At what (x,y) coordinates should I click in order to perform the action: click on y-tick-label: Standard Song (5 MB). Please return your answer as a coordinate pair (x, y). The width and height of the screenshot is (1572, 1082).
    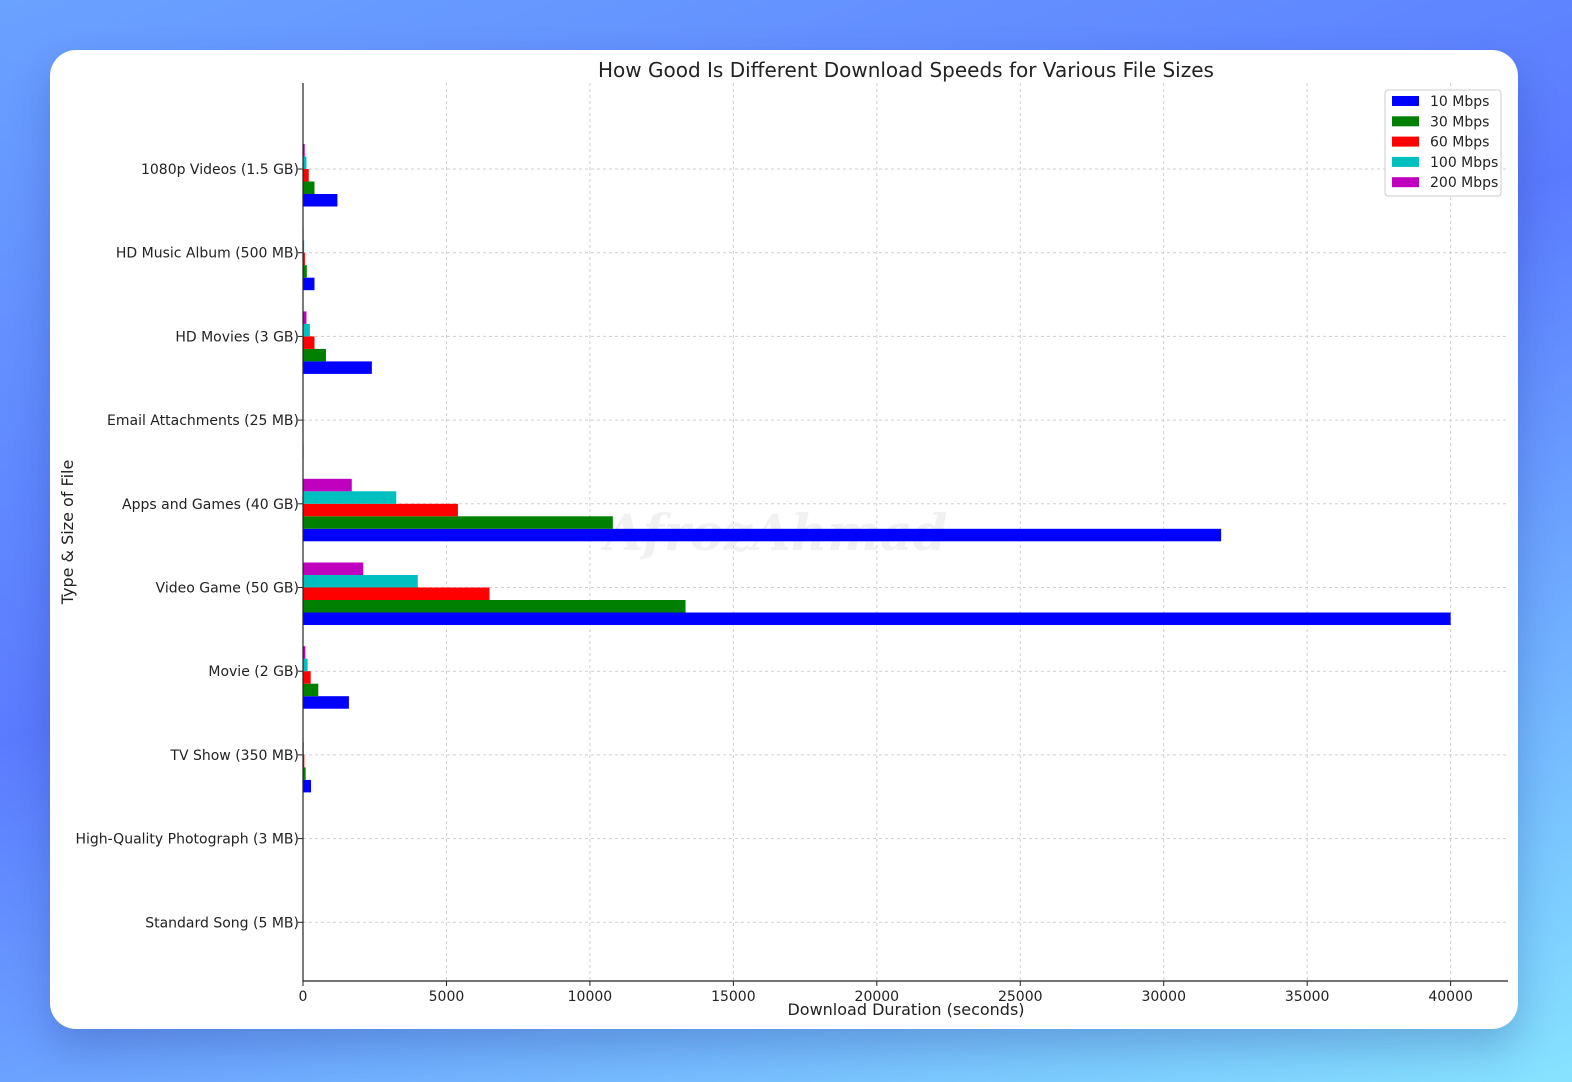
    Looking at the image, I should click on (222, 923).